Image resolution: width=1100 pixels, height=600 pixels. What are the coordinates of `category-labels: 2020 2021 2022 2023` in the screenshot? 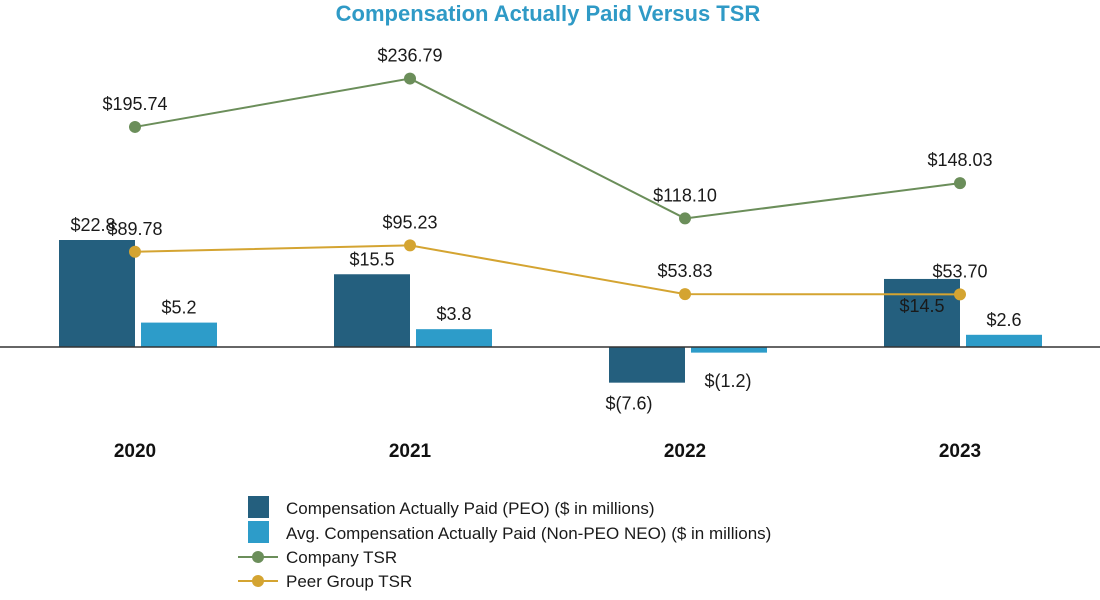 It's located at (547, 451).